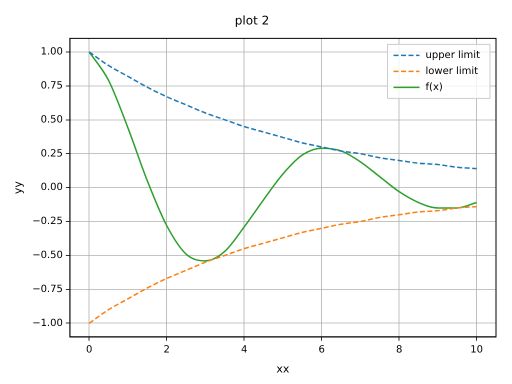 The image size is (512, 384). Describe the element at coordinates (51, 154) in the screenshot. I see `y-tick-label: 0.25` at that location.